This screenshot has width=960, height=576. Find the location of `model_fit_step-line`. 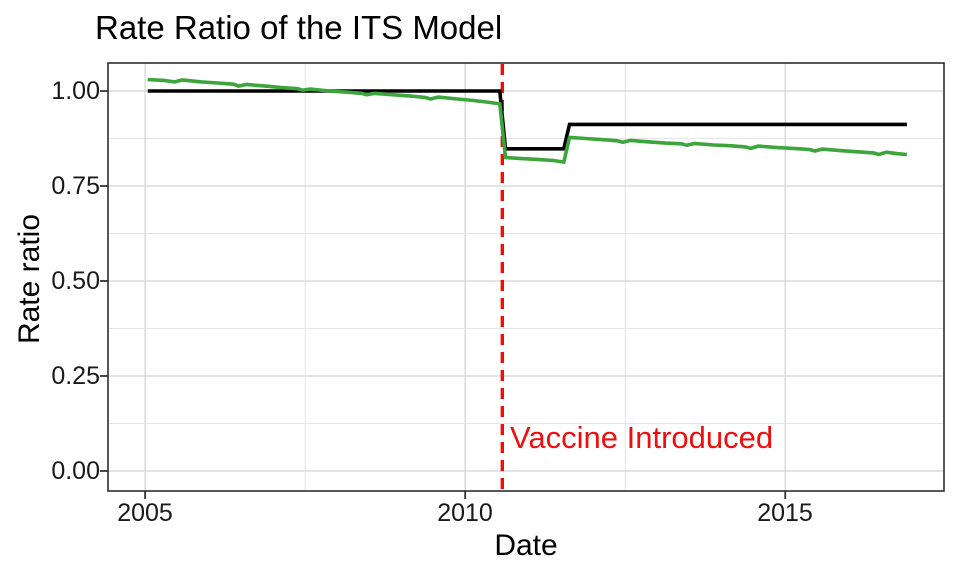

model_fit_step-line is located at coordinates (527, 120).